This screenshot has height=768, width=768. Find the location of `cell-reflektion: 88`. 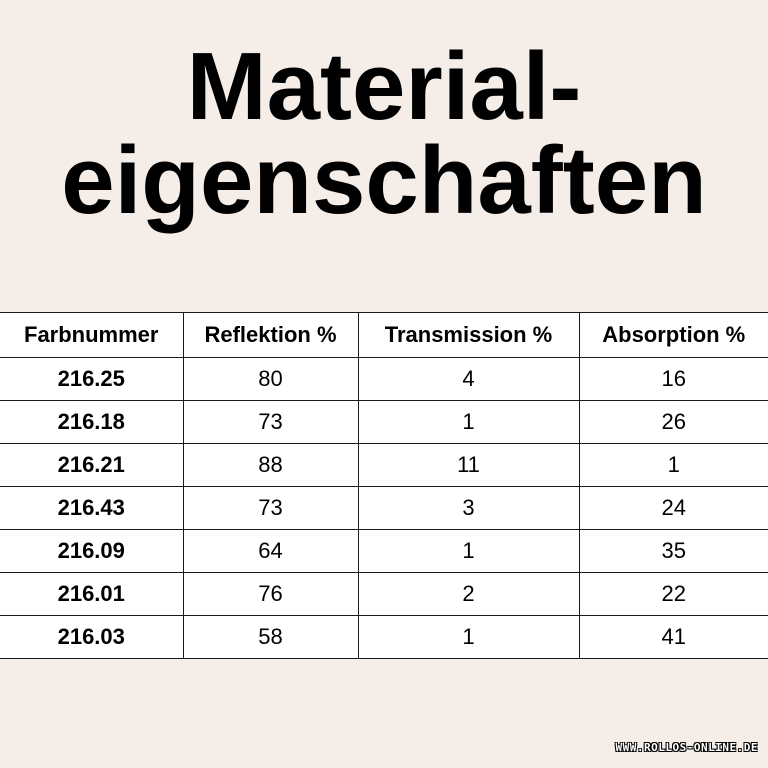

cell-reflektion: 88 is located at coordinates (270, 465).